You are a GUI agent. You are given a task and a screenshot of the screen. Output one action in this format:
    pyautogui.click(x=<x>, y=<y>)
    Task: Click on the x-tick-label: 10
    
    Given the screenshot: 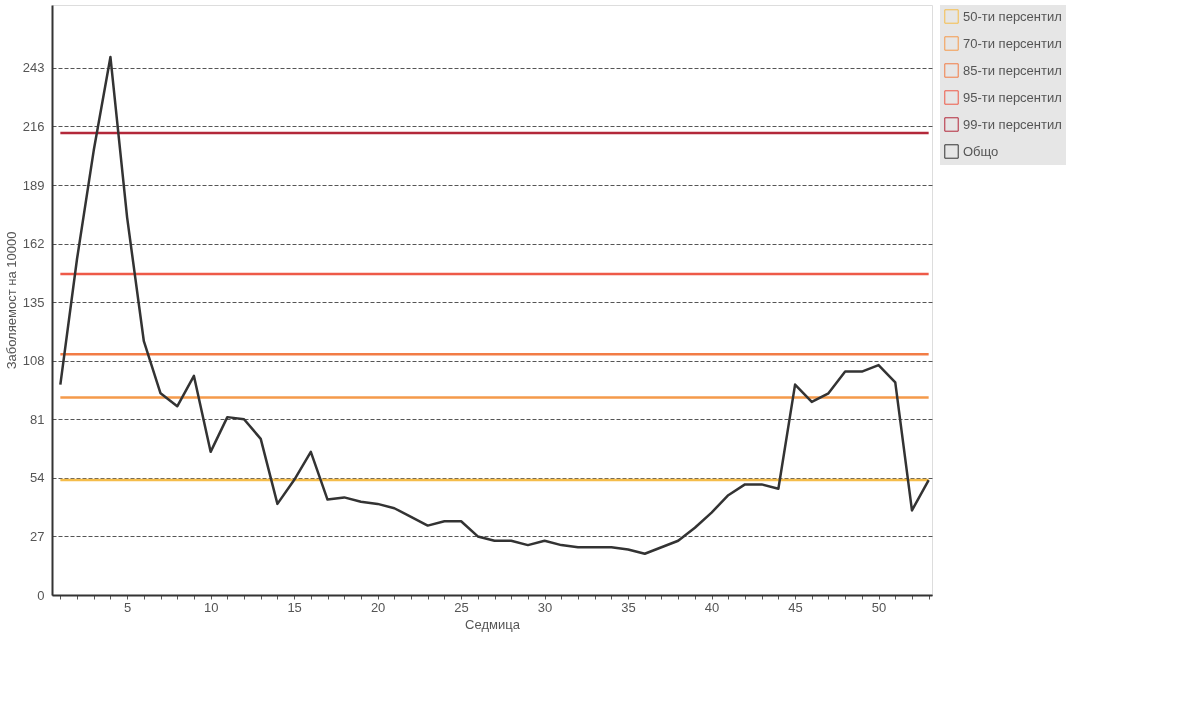 What is the action you would take?
    pyautogui.click(x=211, y=607)
    